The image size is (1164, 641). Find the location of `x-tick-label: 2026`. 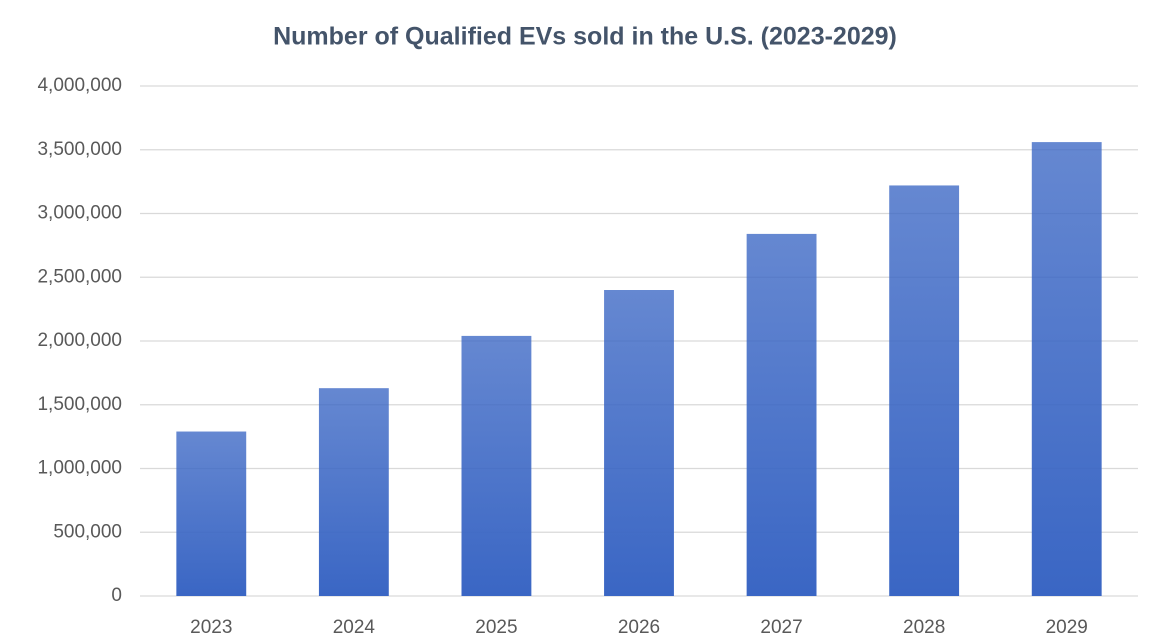

x-tick-label: 2026 is located at coordinates (639, 627).